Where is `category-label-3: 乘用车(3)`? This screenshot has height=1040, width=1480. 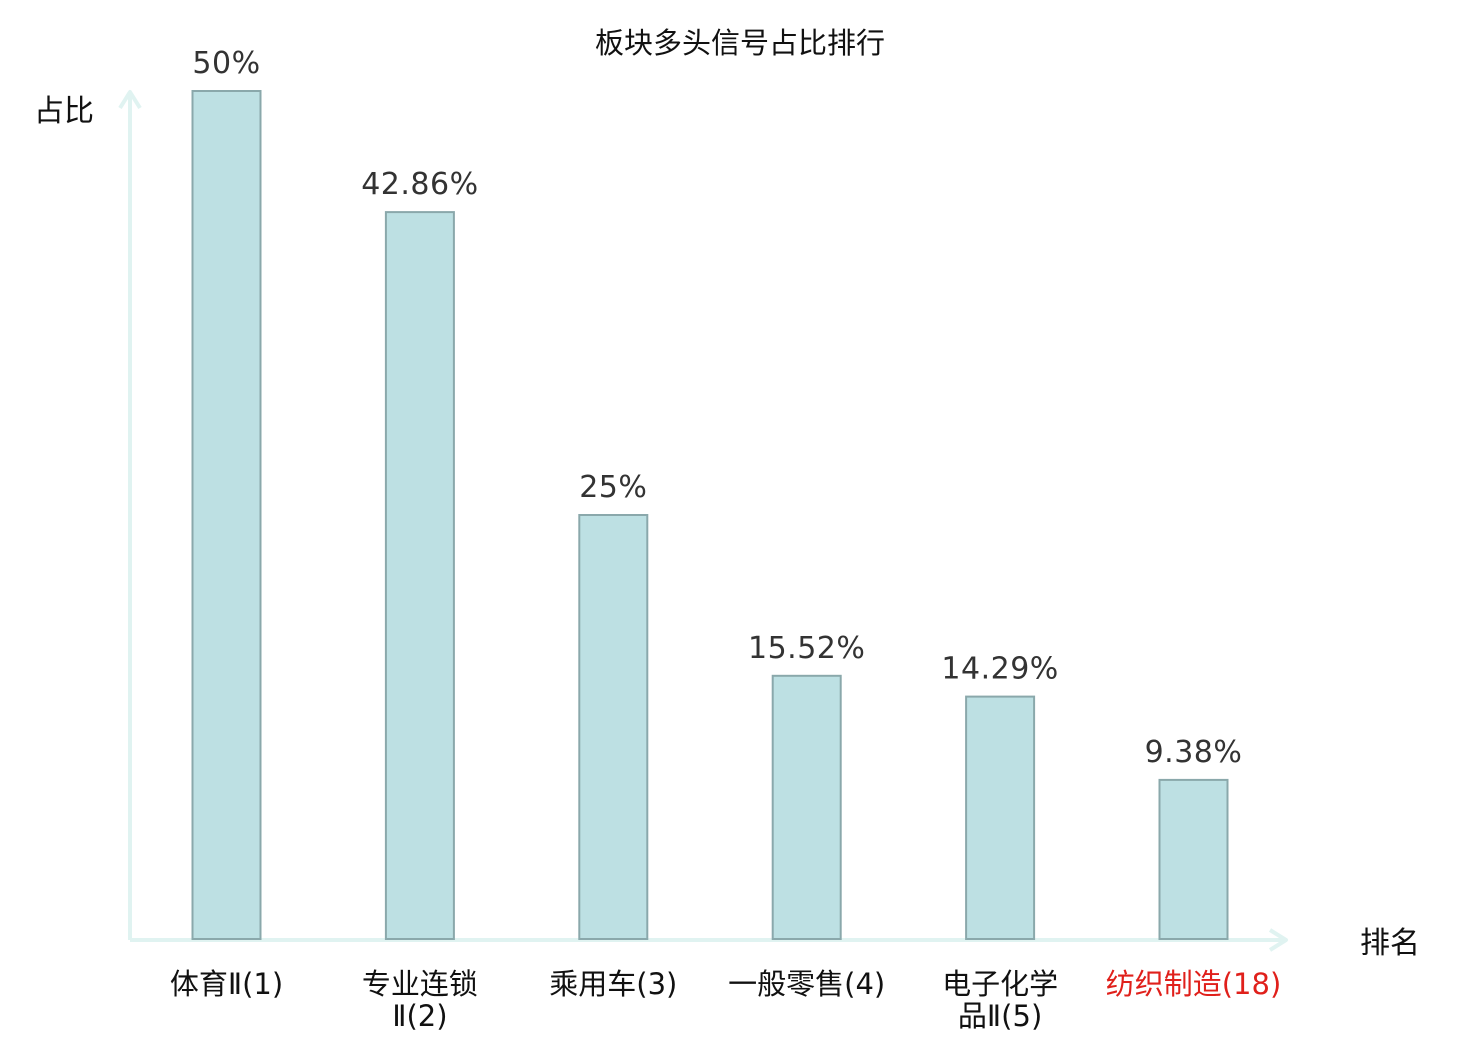 category-label-3: 乘用车(3) is located at coordinates (613, 984).